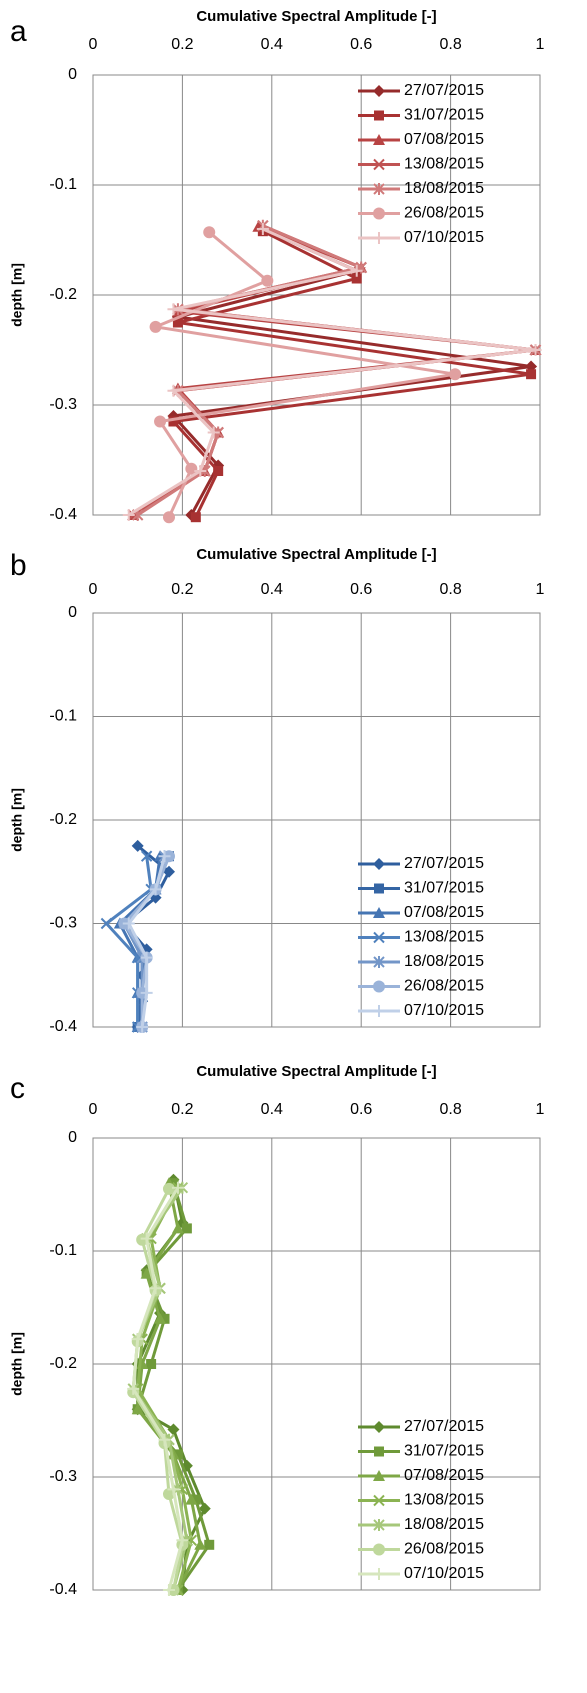 This screenshot has width=587, height=1693. What do you see at coordinates (18, 565) in the screenshot?
I see `panel-label: b` at bounding box center [18, 565].